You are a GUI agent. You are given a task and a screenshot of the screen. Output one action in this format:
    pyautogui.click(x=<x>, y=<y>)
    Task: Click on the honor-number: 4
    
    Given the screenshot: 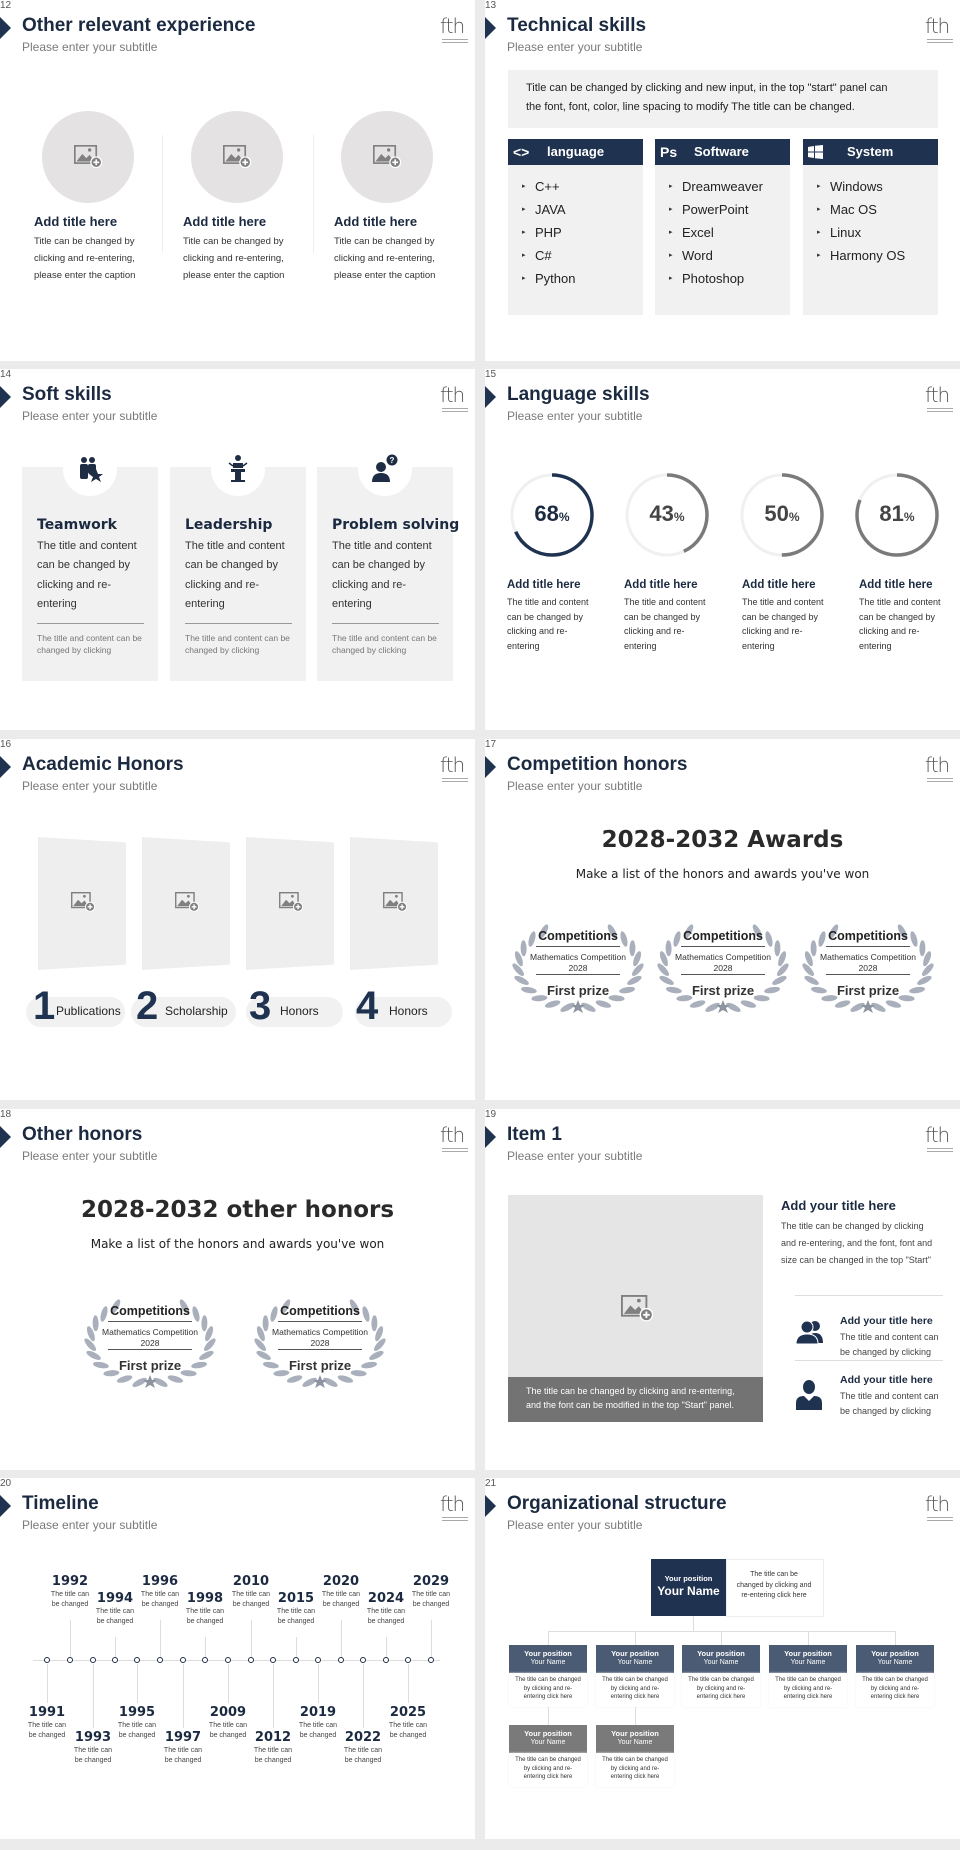 What is the action you would take?
    pyautogui.click(x=367, y=1006)
    